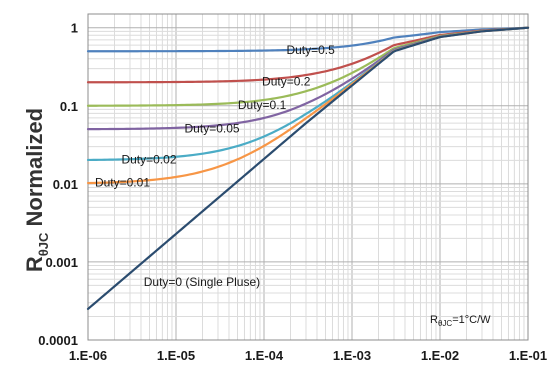  I want to click on y-tick-label: 0.1, so click(69, 106).